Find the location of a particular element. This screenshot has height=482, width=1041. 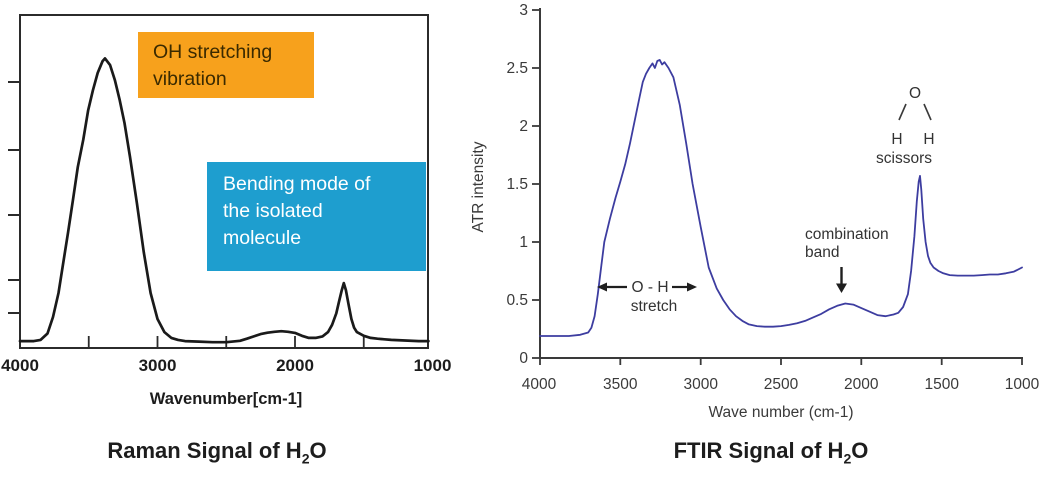

ftir-y-axis-title: ATR intensity is located at coordinates (478, 186).